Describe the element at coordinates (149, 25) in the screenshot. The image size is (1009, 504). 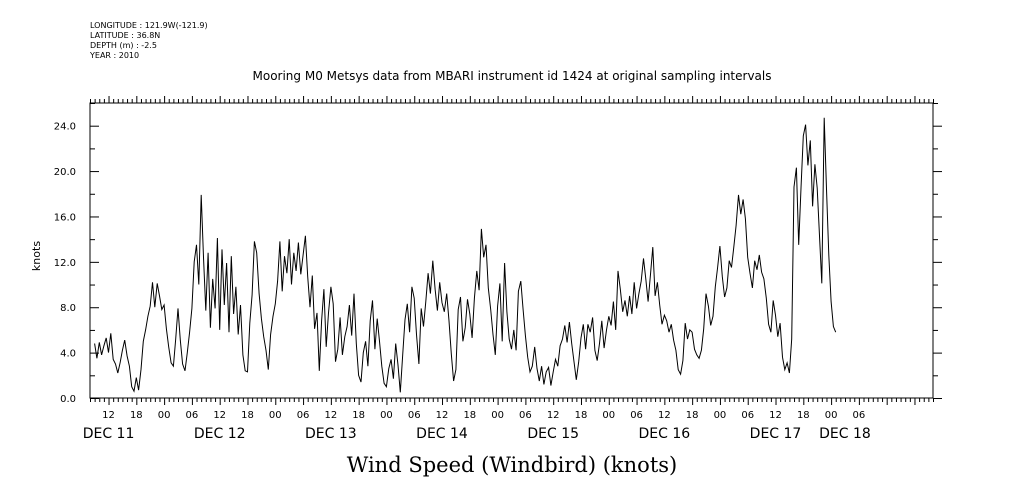
I see `longitude-label: LONGITUDE : 121.9W(-121.9)` at that location.